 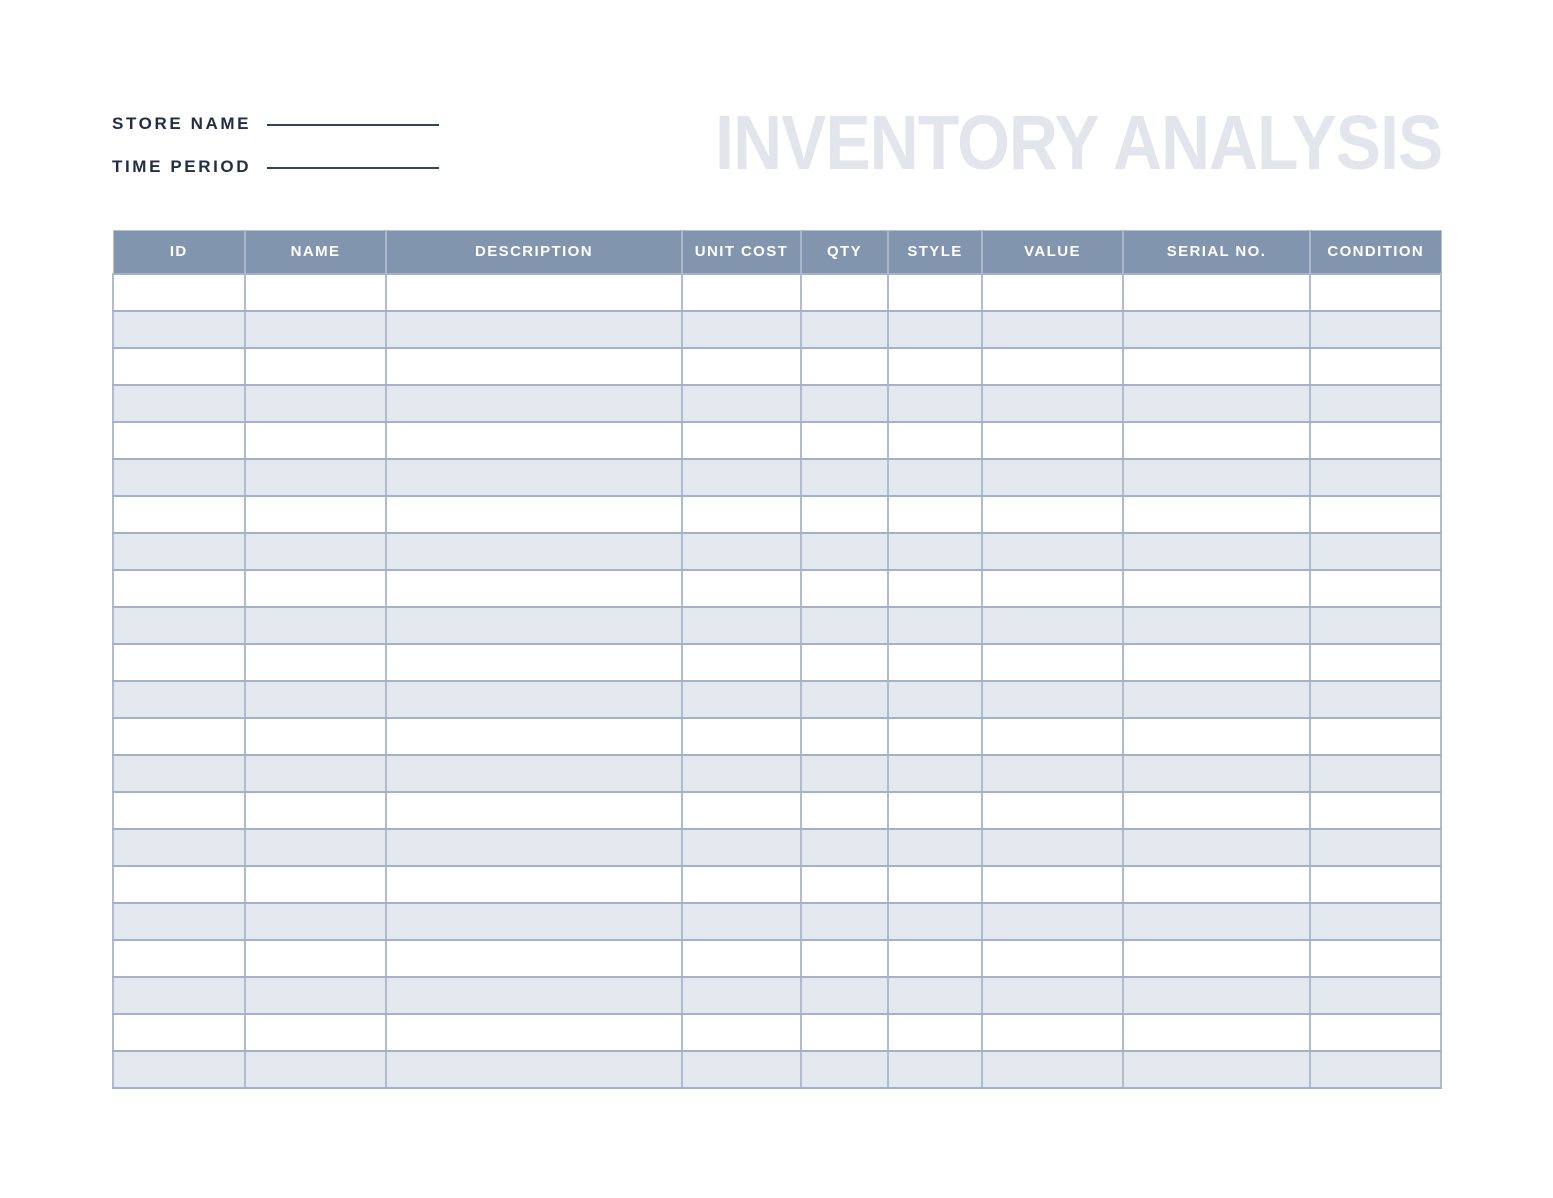 What do you see at coordinates (353, 168) in the screenshot?
I see `time-period-fill-line` at bounding box center [353, 168].